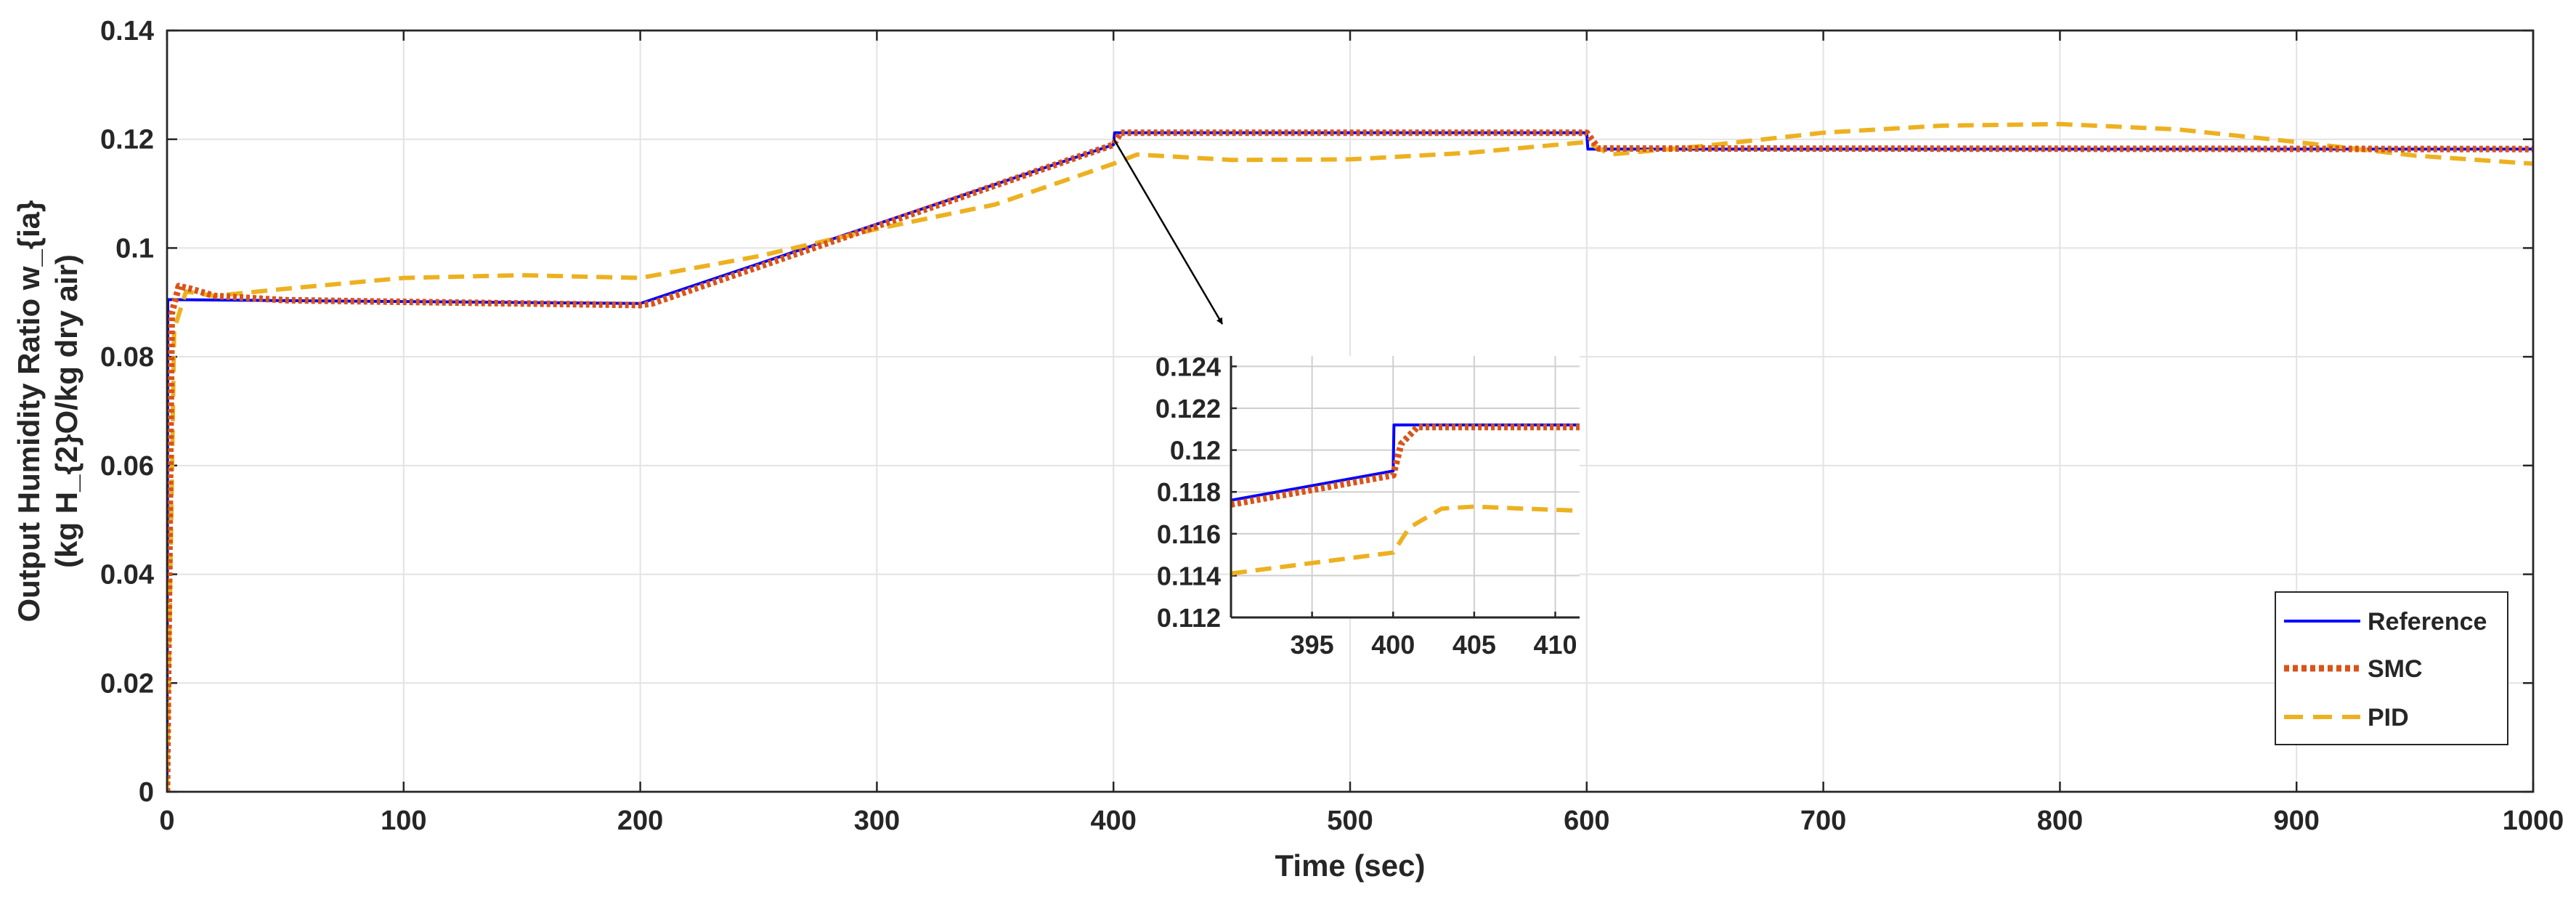 The height and width of the screenshot is (916, 2576). Describe the element at coordinates (1350, 821) in the screenshot. I see `x-tick-label-500: 500` at that location.